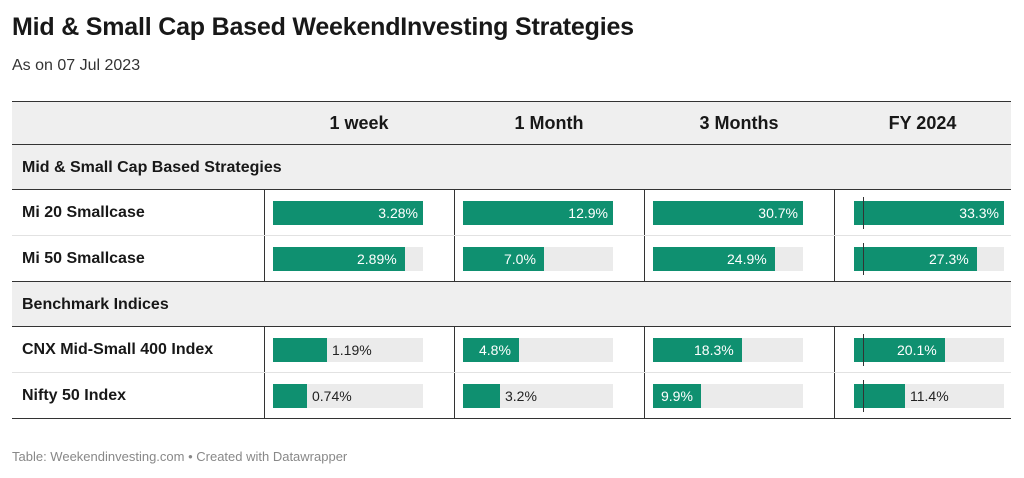 Image resolution: width=1024 pixels, height=478 pixels. Describe the element at coordinates (521, 396) in the screenshot. I see `bar-value-label: 3.2%` at that location.